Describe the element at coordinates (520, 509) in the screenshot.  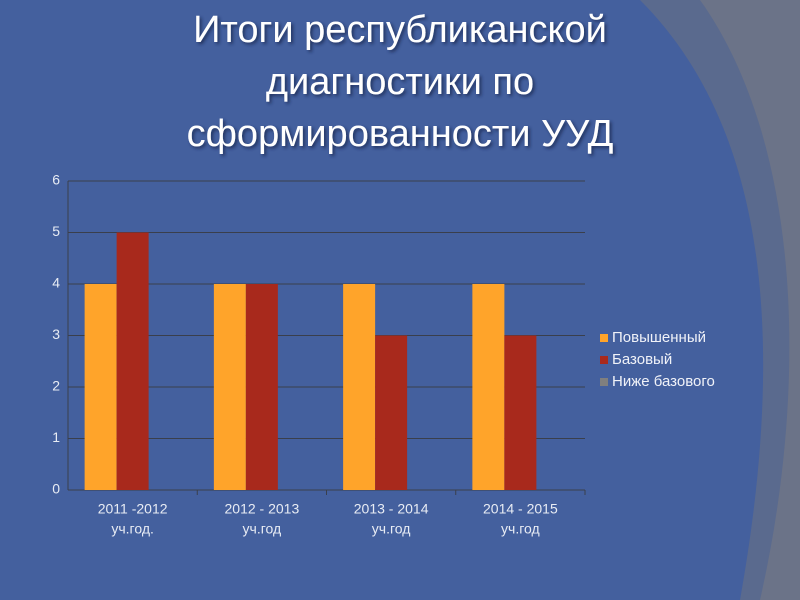
I see `x-tick-label: 2014 - 2015` at that location.